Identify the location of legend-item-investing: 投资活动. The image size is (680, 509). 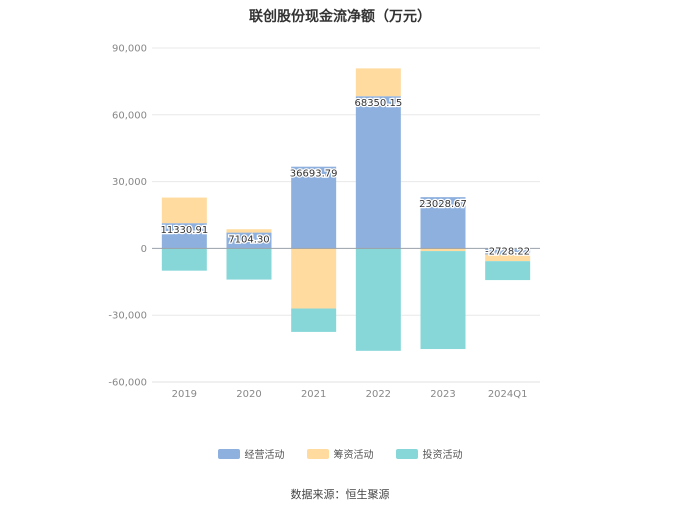
(429, 453).